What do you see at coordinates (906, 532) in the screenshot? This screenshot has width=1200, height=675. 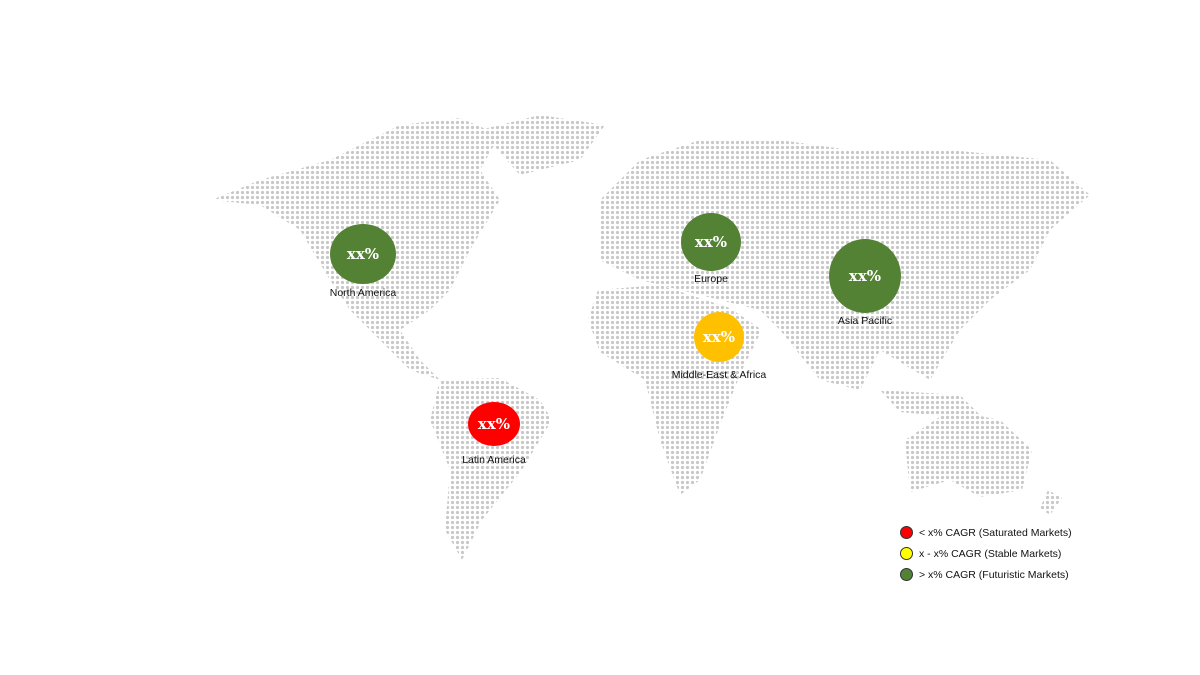 I see `red-dot-icon` at bounding box center [906, 532].